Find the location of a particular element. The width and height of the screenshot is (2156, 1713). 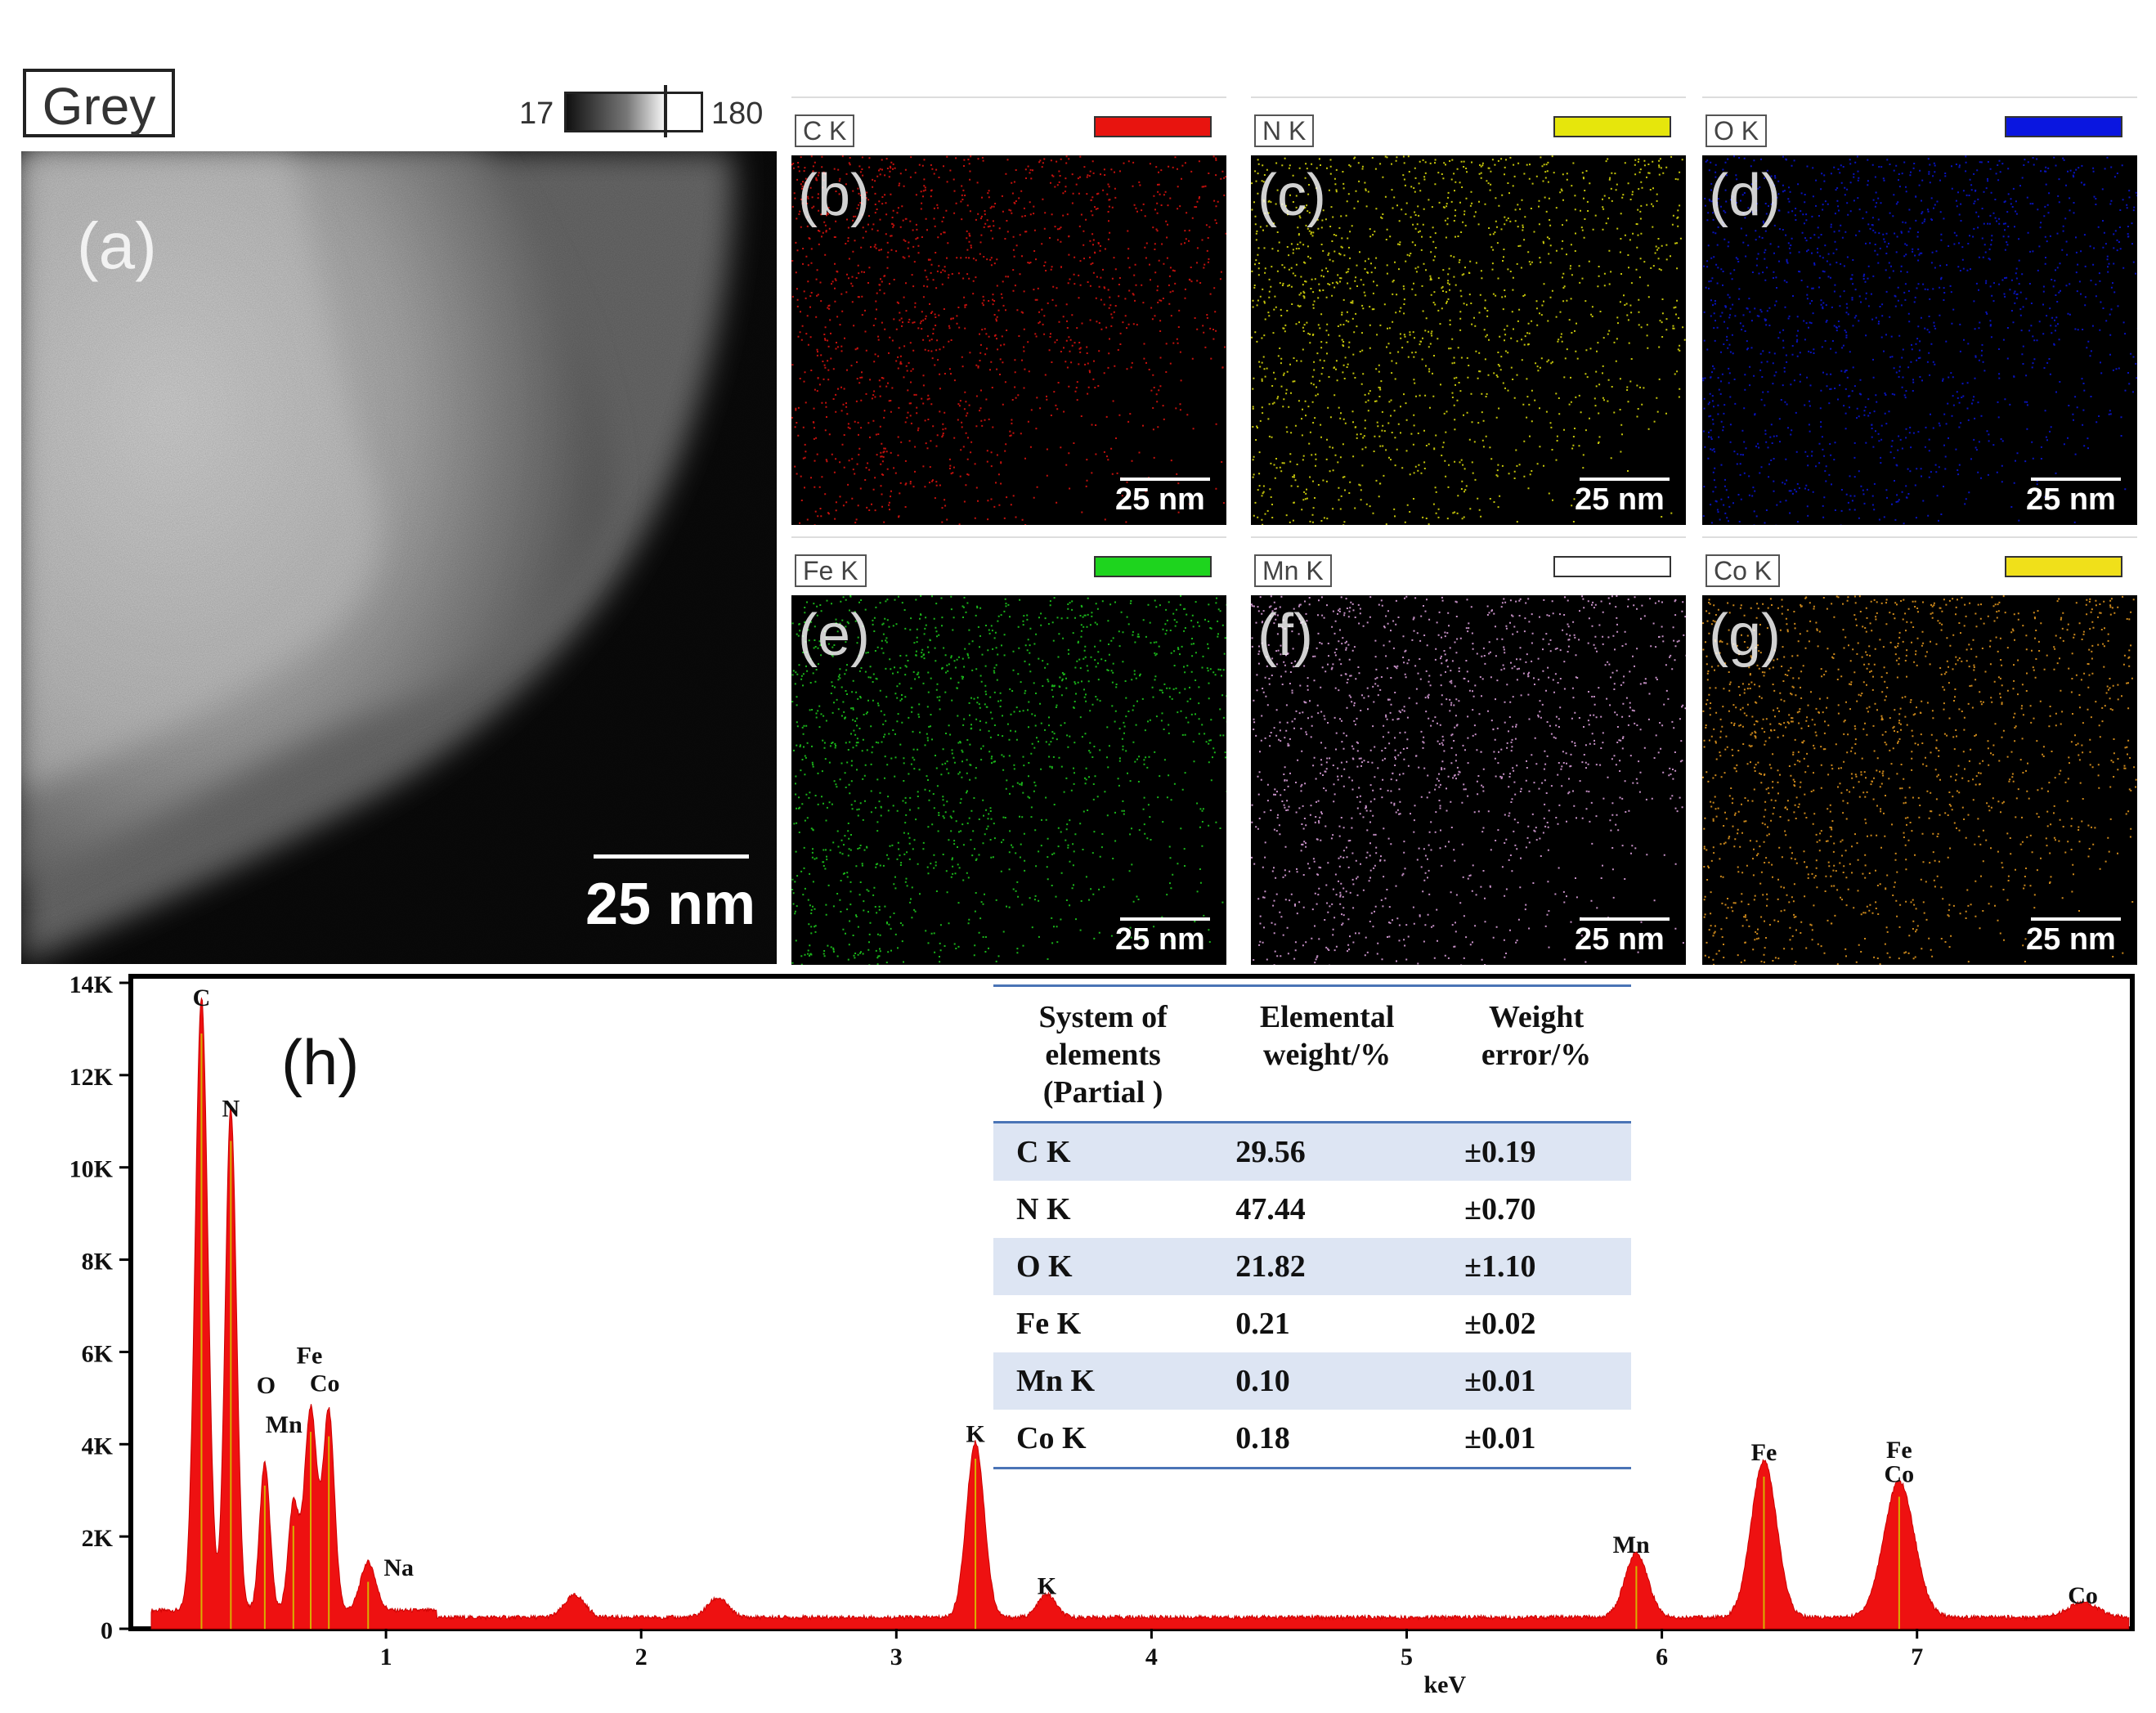

peak-annotation: Na is located at coordinates (398, 1567).